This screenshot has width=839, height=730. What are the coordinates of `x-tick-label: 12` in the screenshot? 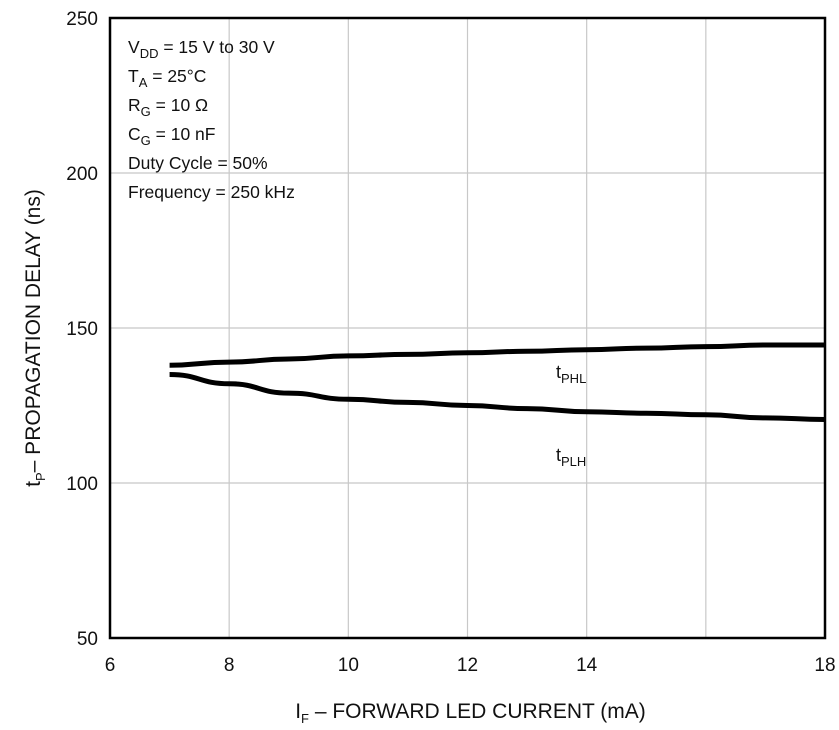 It's located at (467, 665).